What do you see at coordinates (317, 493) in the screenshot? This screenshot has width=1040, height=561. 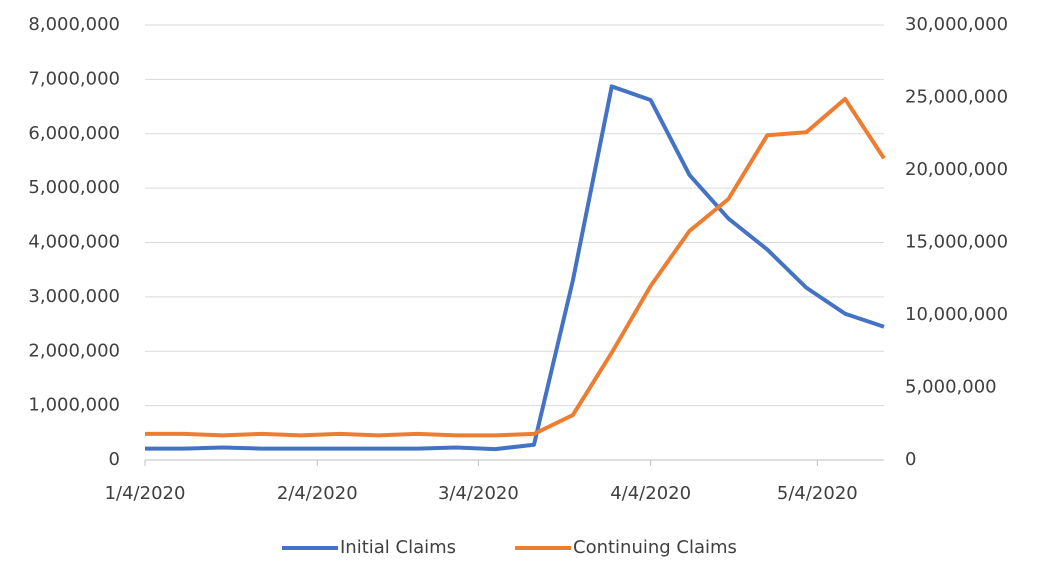 I see `x-tick-label: 2/4/2020` at bounding box center [317, 493].